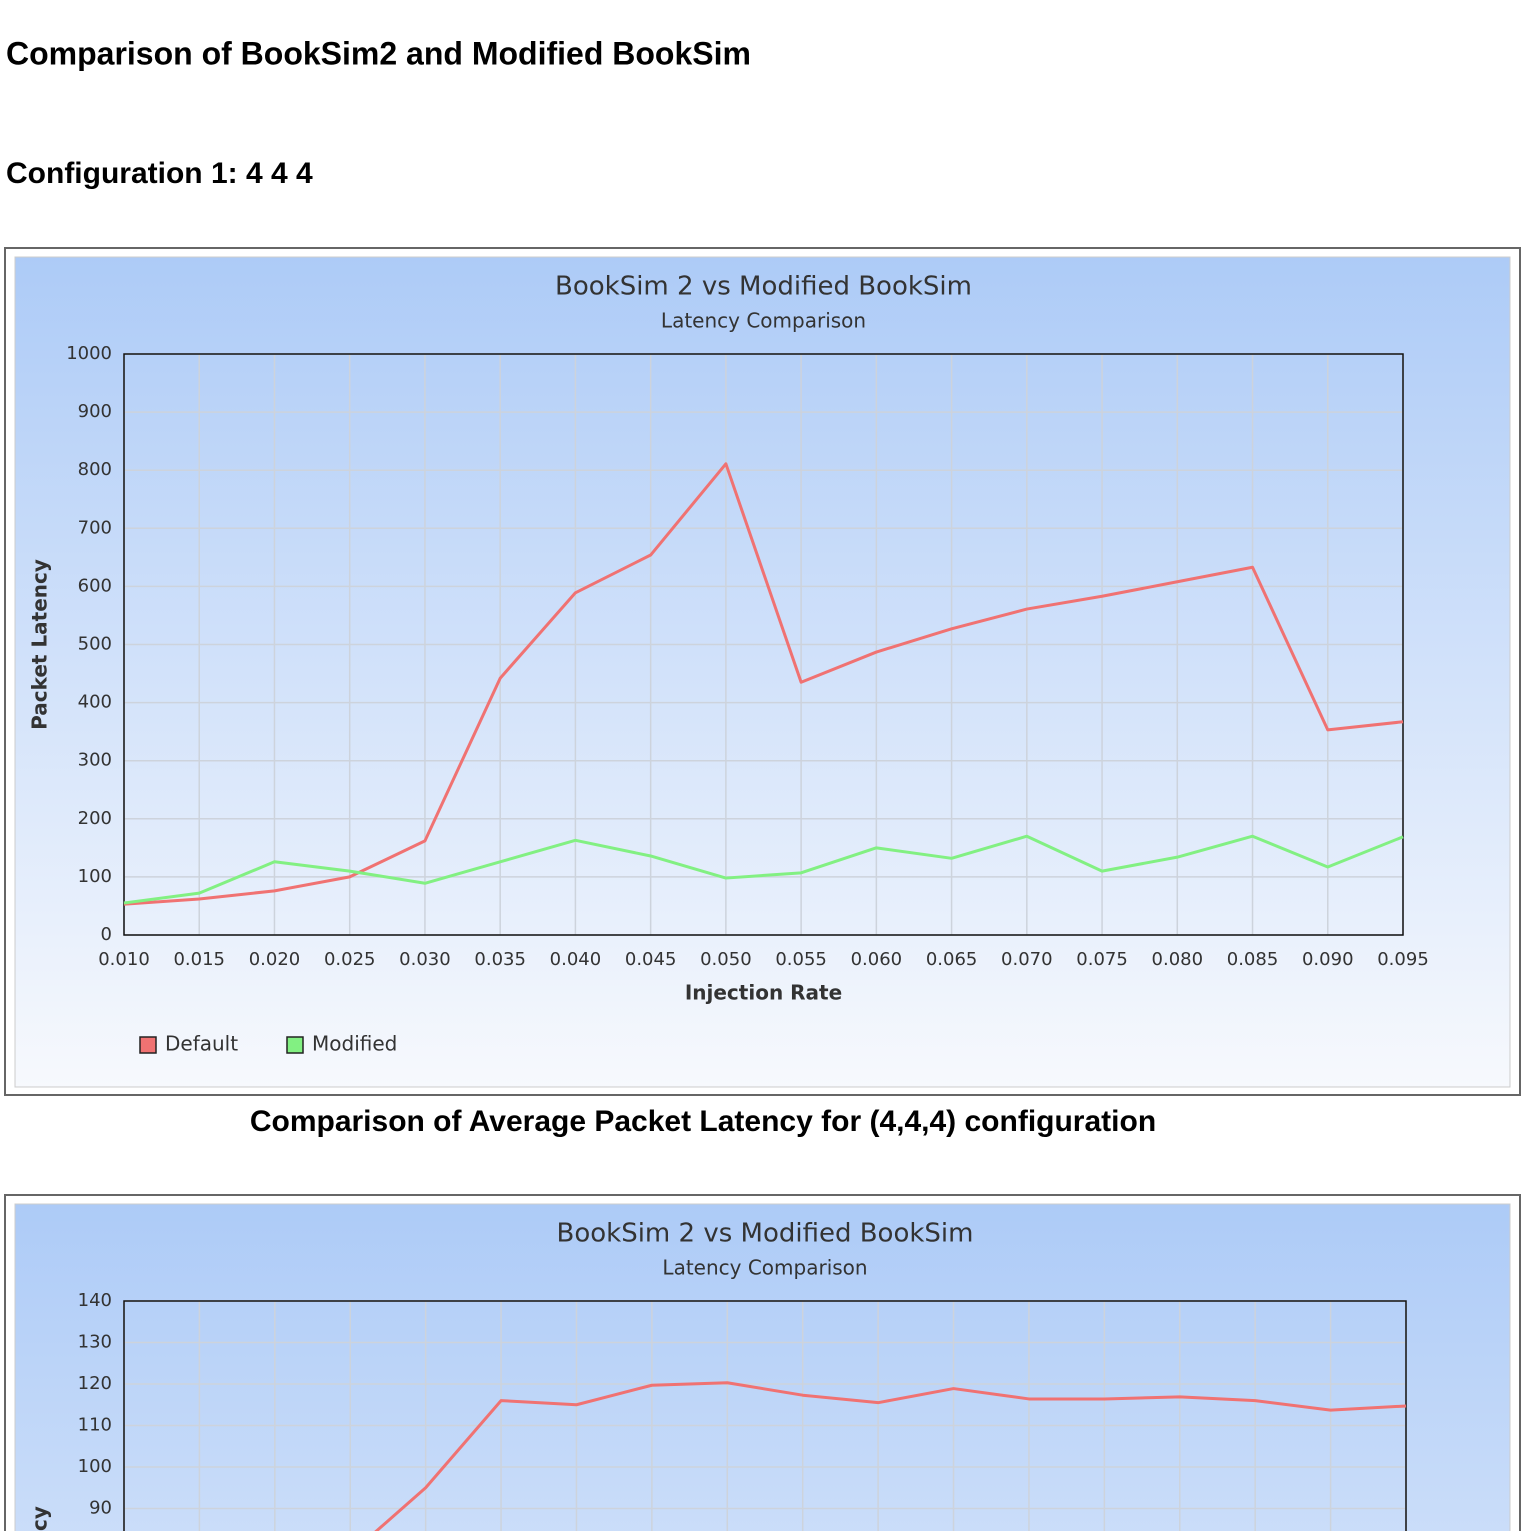 The height and width of the screenshot is (1531, 1531). Describe the element at coordinates (275, 959) in the screenshot. I see `x-tick-label: 0.020` at that location.